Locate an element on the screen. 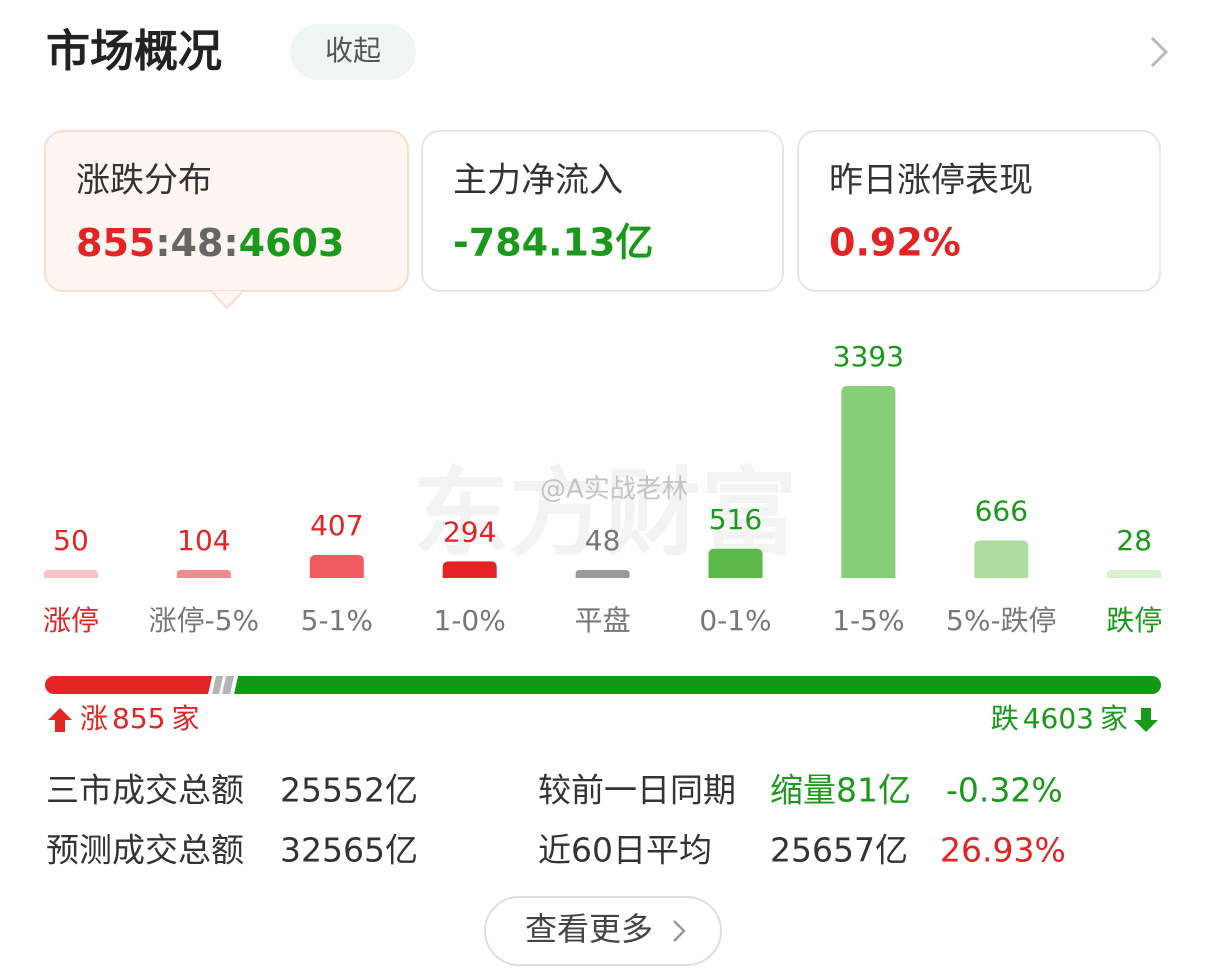 The height and width of the screenshot is (976, 1206). summary-value: 32565亿 is located at coordinates (349, 850).